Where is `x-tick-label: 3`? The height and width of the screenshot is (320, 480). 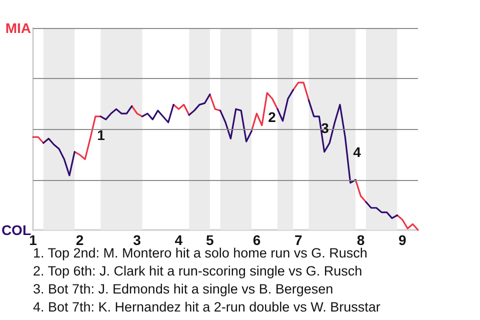
x-tick-label: 3 is located at coordinates (137, 240).